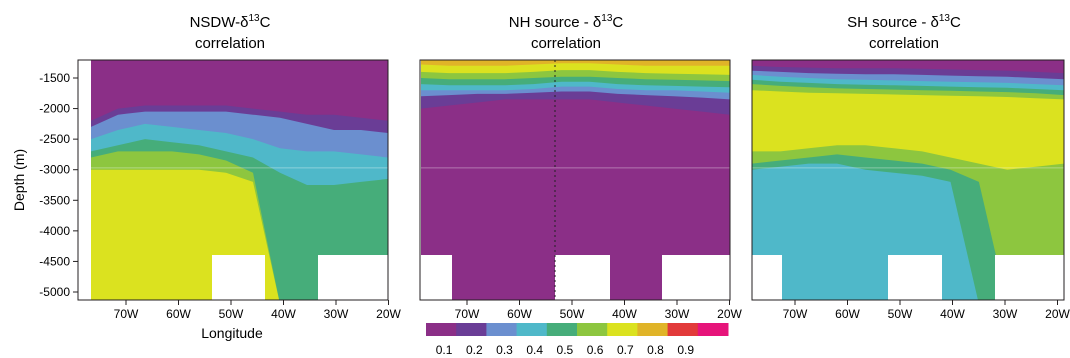 Image resolution: width=1070 pixels, height=358 pixels. I want to click on colorbar, so click(577, 329).